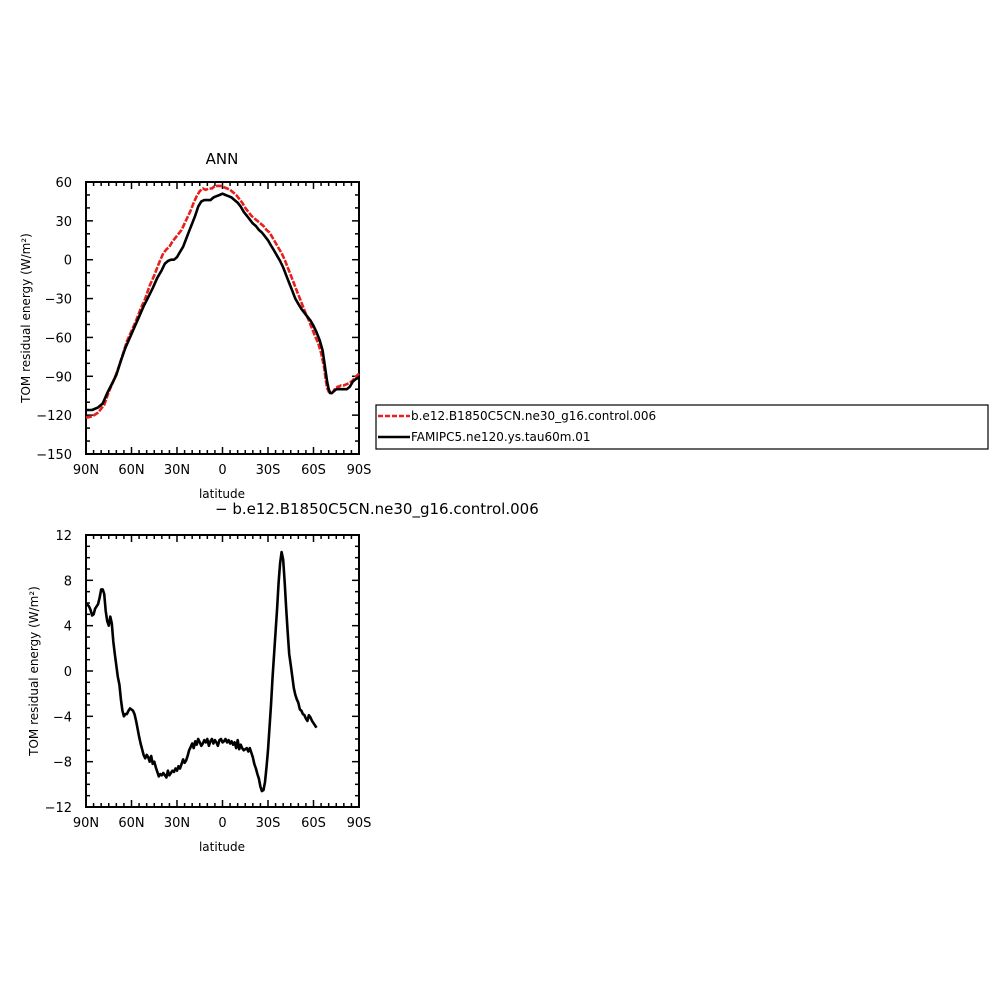 This screenshot has width=1003, height=1003. Describe the element at coordinates (63, 536) in the screenshot. I see `y-tick-label: 12` at that location.